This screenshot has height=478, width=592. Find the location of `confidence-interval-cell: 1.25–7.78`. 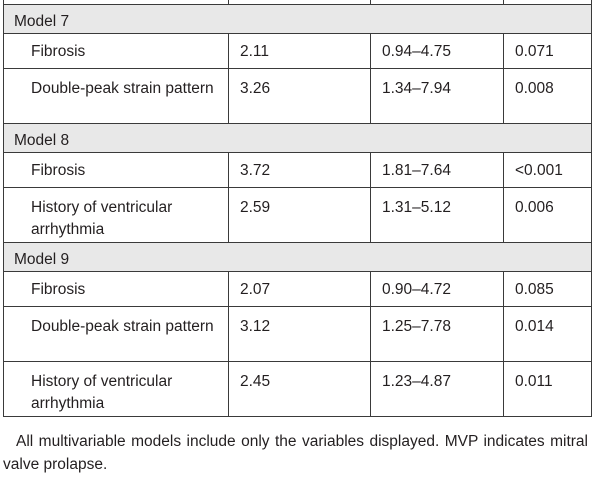

confidence-interval-cell: 1.25–7.78 is located at coordinates (437, 334).